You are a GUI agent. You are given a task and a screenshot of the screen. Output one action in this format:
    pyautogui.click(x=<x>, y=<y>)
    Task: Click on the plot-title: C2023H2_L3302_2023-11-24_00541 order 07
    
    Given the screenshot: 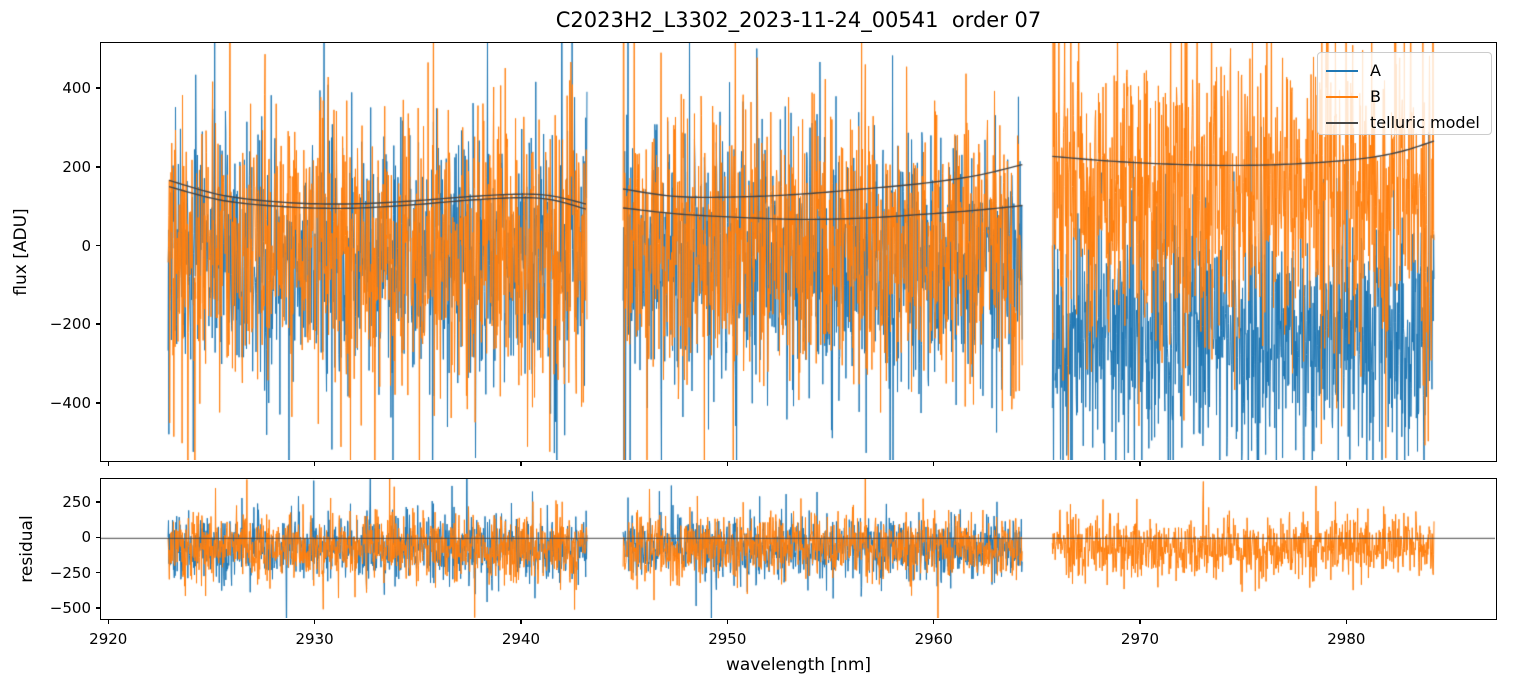 What is the action you would take?
    pyautogui.click(x=798, y=20)
    